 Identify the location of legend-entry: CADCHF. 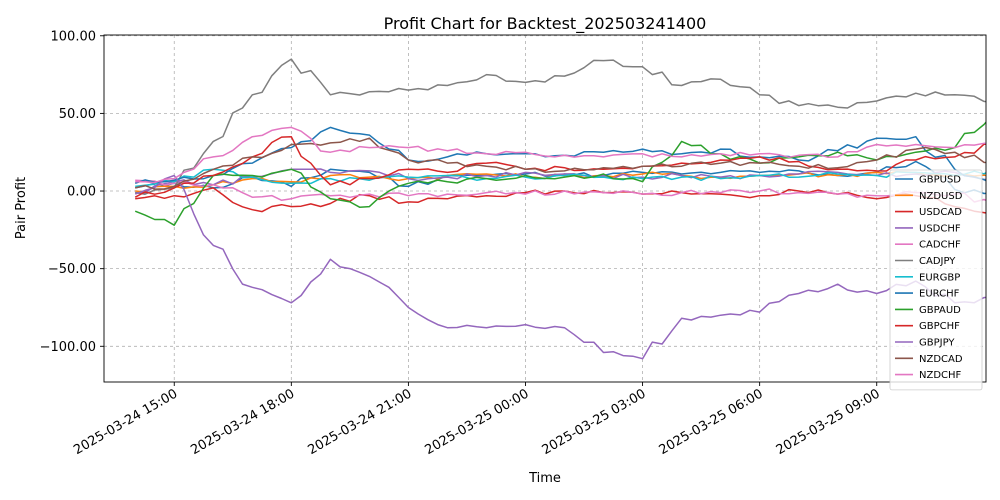
(940, 245).